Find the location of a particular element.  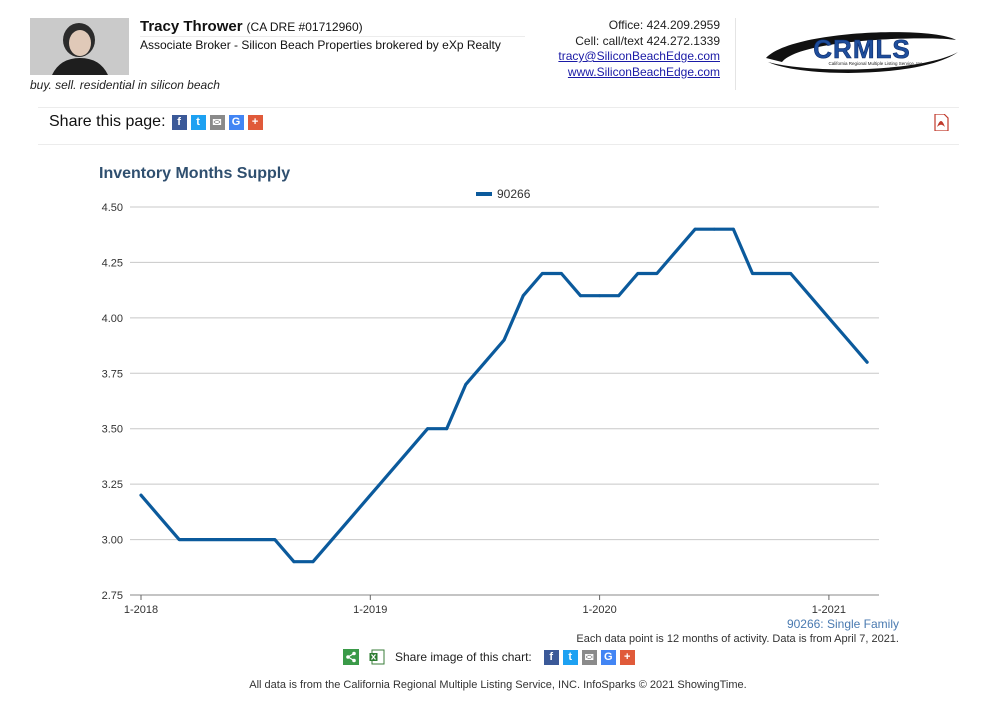

series-caption: 90266: Single Family is located at coordinates (842, 624).